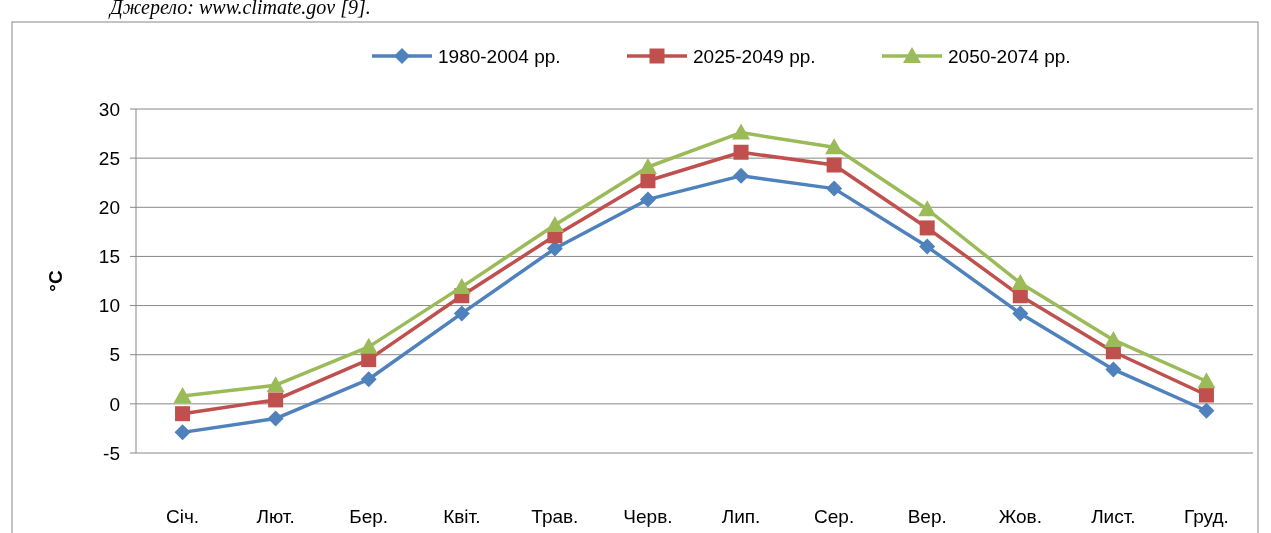 The width and height of the screenshot is (1271, 533). Describe the element at coordinates (927, 516) in the screenshot. I see `x-tick-label: Вер.` at that location.